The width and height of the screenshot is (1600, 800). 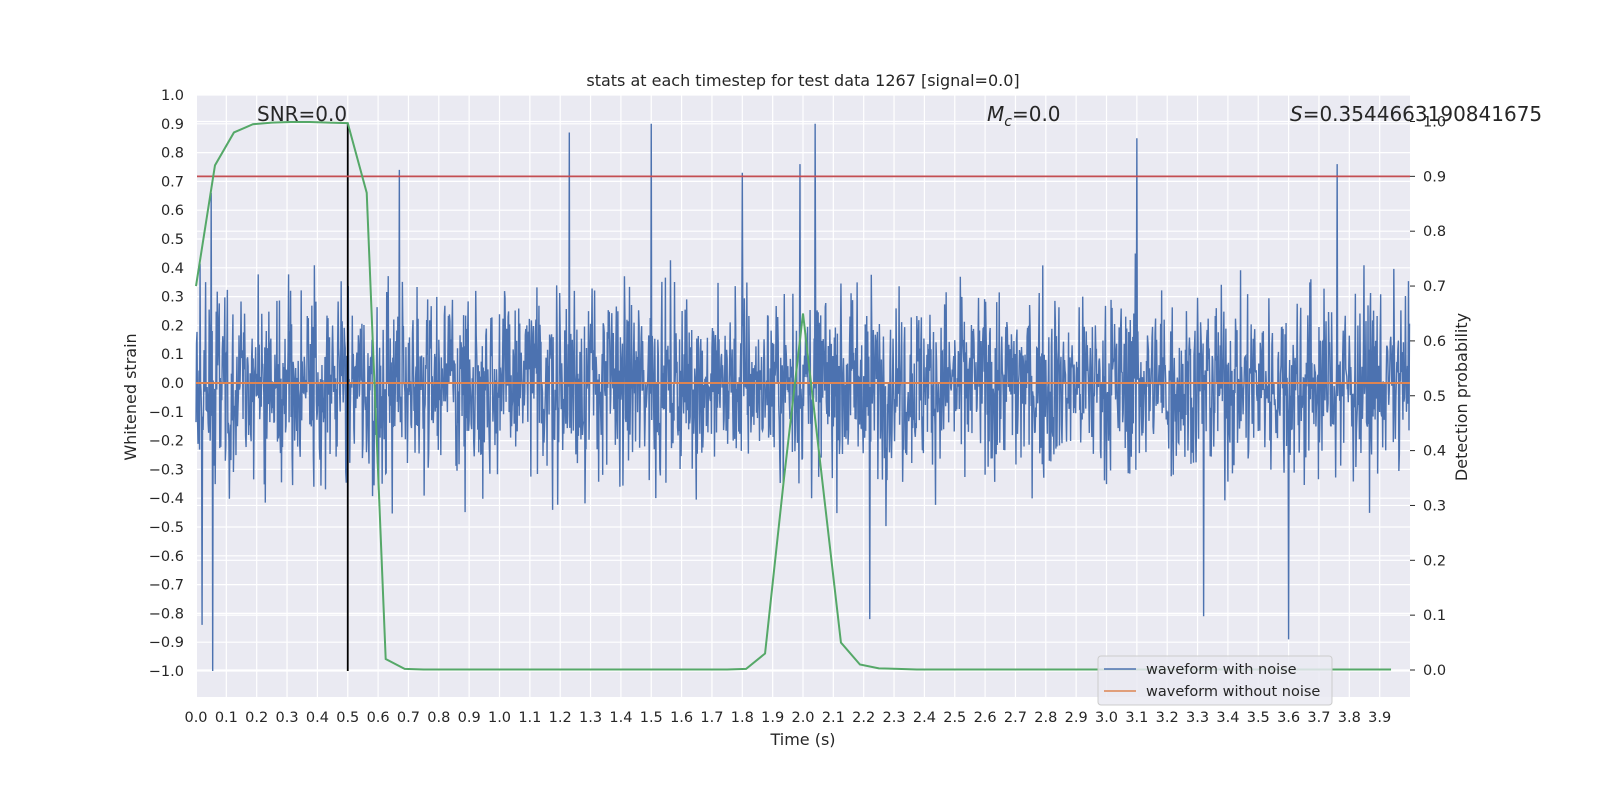 I want to click on x-tick-label: 0.0, so click(x=195, y=718).